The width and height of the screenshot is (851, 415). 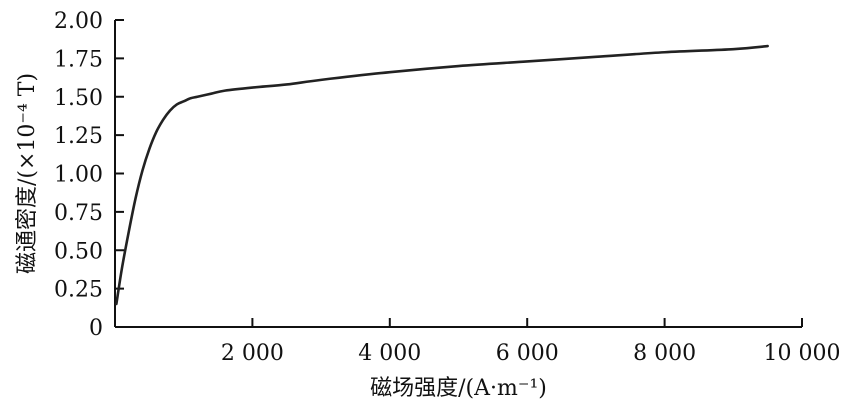 I want to click on y-tick-label: 0.50, so click(x=78, y=251).